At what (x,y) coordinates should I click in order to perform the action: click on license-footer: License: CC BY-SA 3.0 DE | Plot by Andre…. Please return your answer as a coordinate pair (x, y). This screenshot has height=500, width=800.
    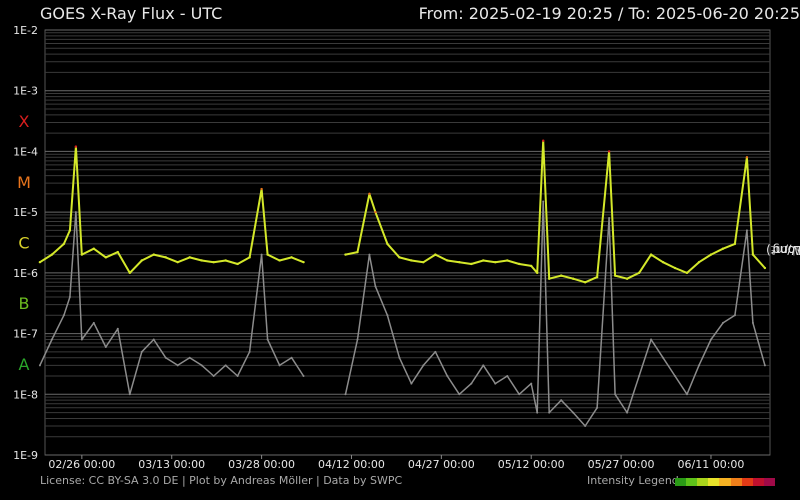
    Looking at the image, I should click on (221, 480).